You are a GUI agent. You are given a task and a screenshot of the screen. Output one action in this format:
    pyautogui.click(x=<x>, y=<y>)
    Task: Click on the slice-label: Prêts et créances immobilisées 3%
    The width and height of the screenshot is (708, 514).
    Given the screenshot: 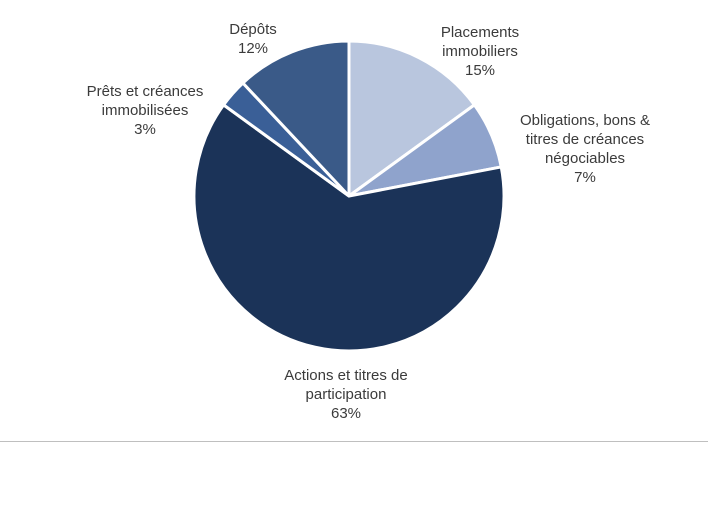 What is the action you would take?
    pyautogui.click(x=145, y=110)
    